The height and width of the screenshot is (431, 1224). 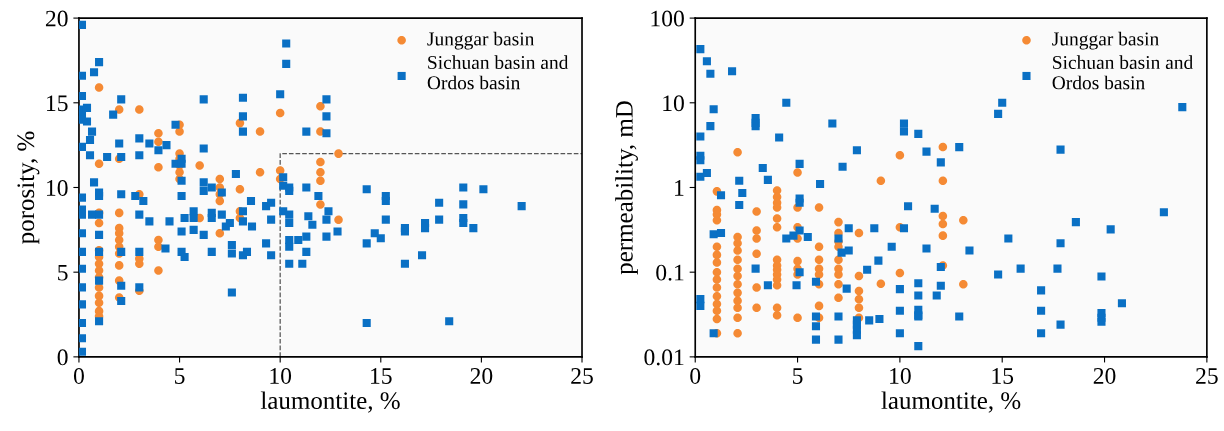 I want to click on y-tick-label: 5, so click(x=63, y=272).